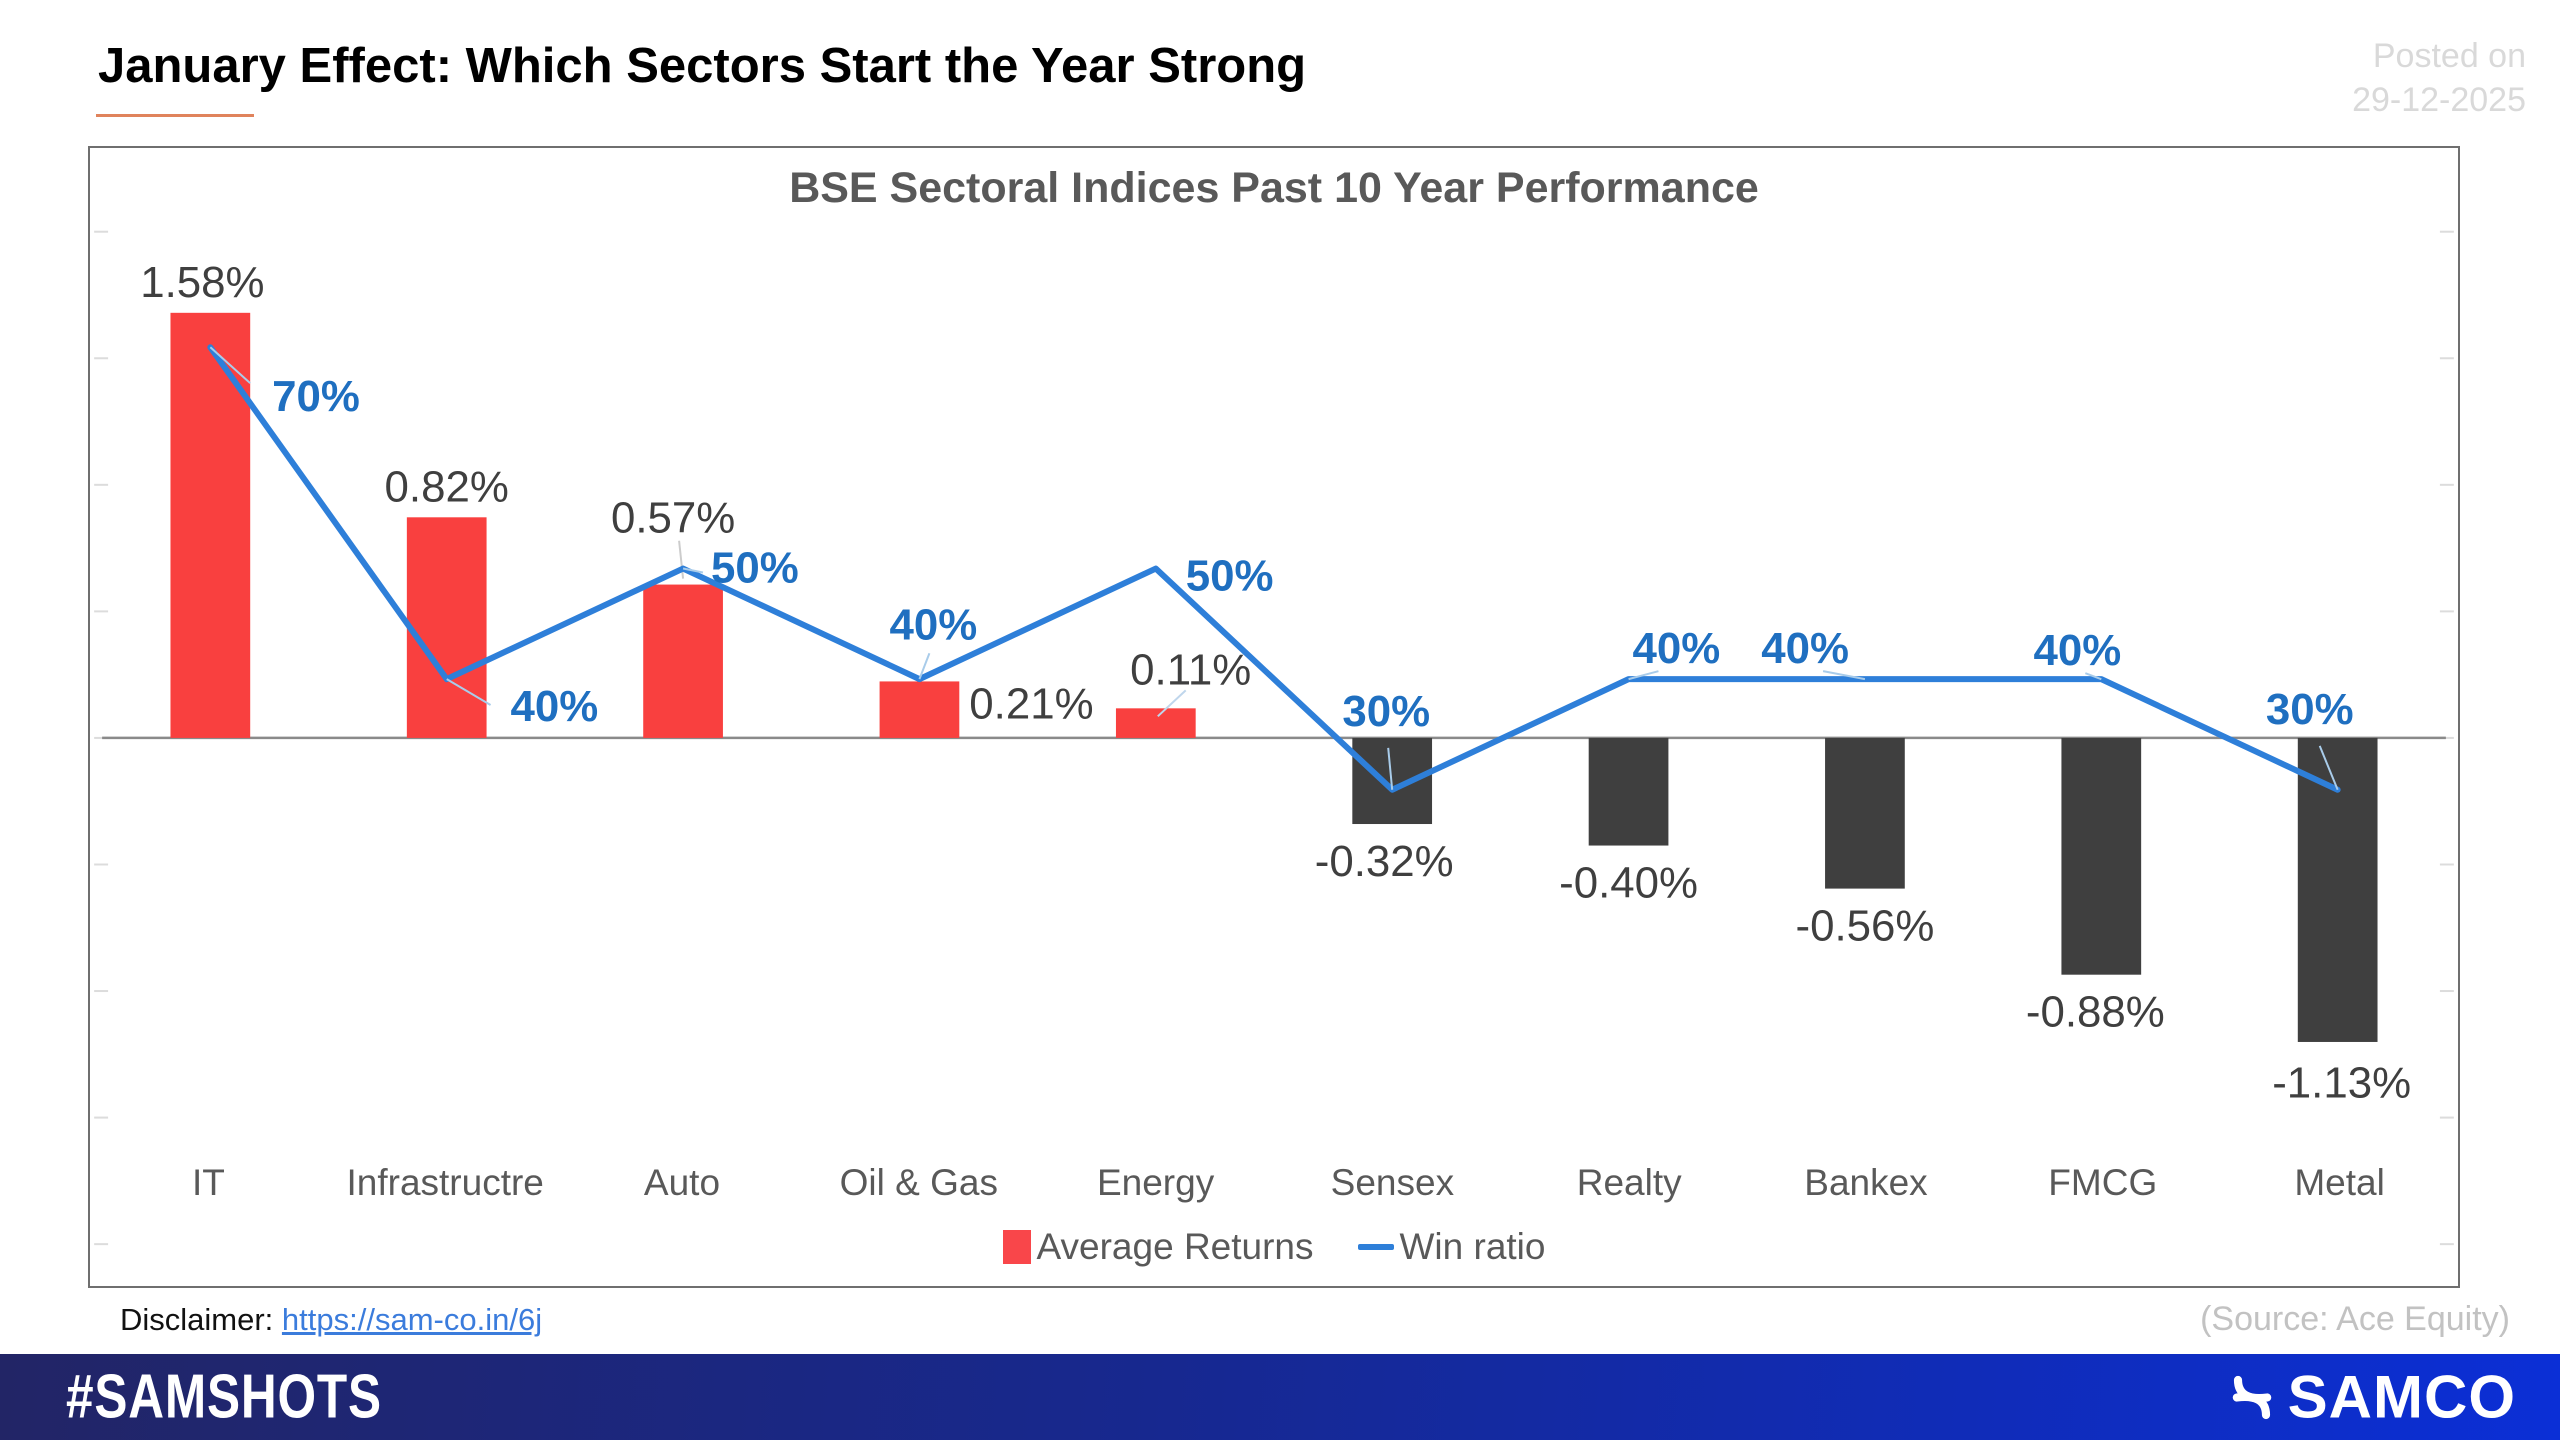  What do you see at coordinates (1190, 669) in the screenshot?
I see `bar-value-label-Energy: 0.11%` at bounding box center [1190, 669].